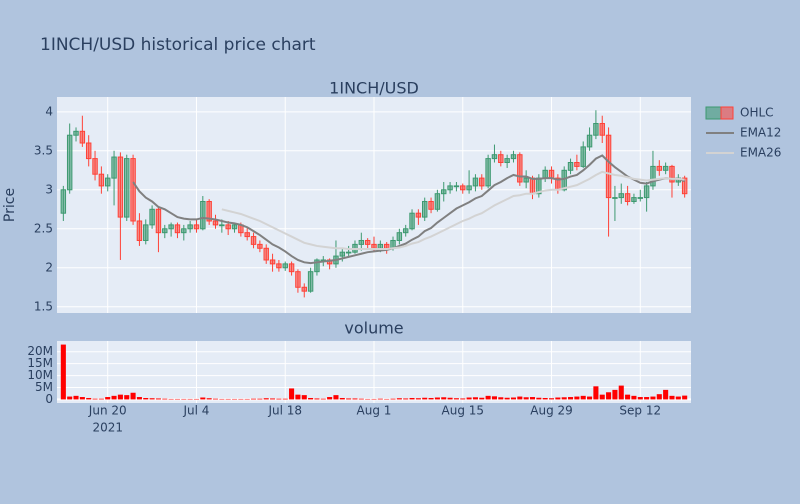 This screenshot has width=800, height=504. What do you see at coordinates (713, 113) in the screenshot?
I see `legend-ohlc-icon-up` at bounding box center [713, 113].